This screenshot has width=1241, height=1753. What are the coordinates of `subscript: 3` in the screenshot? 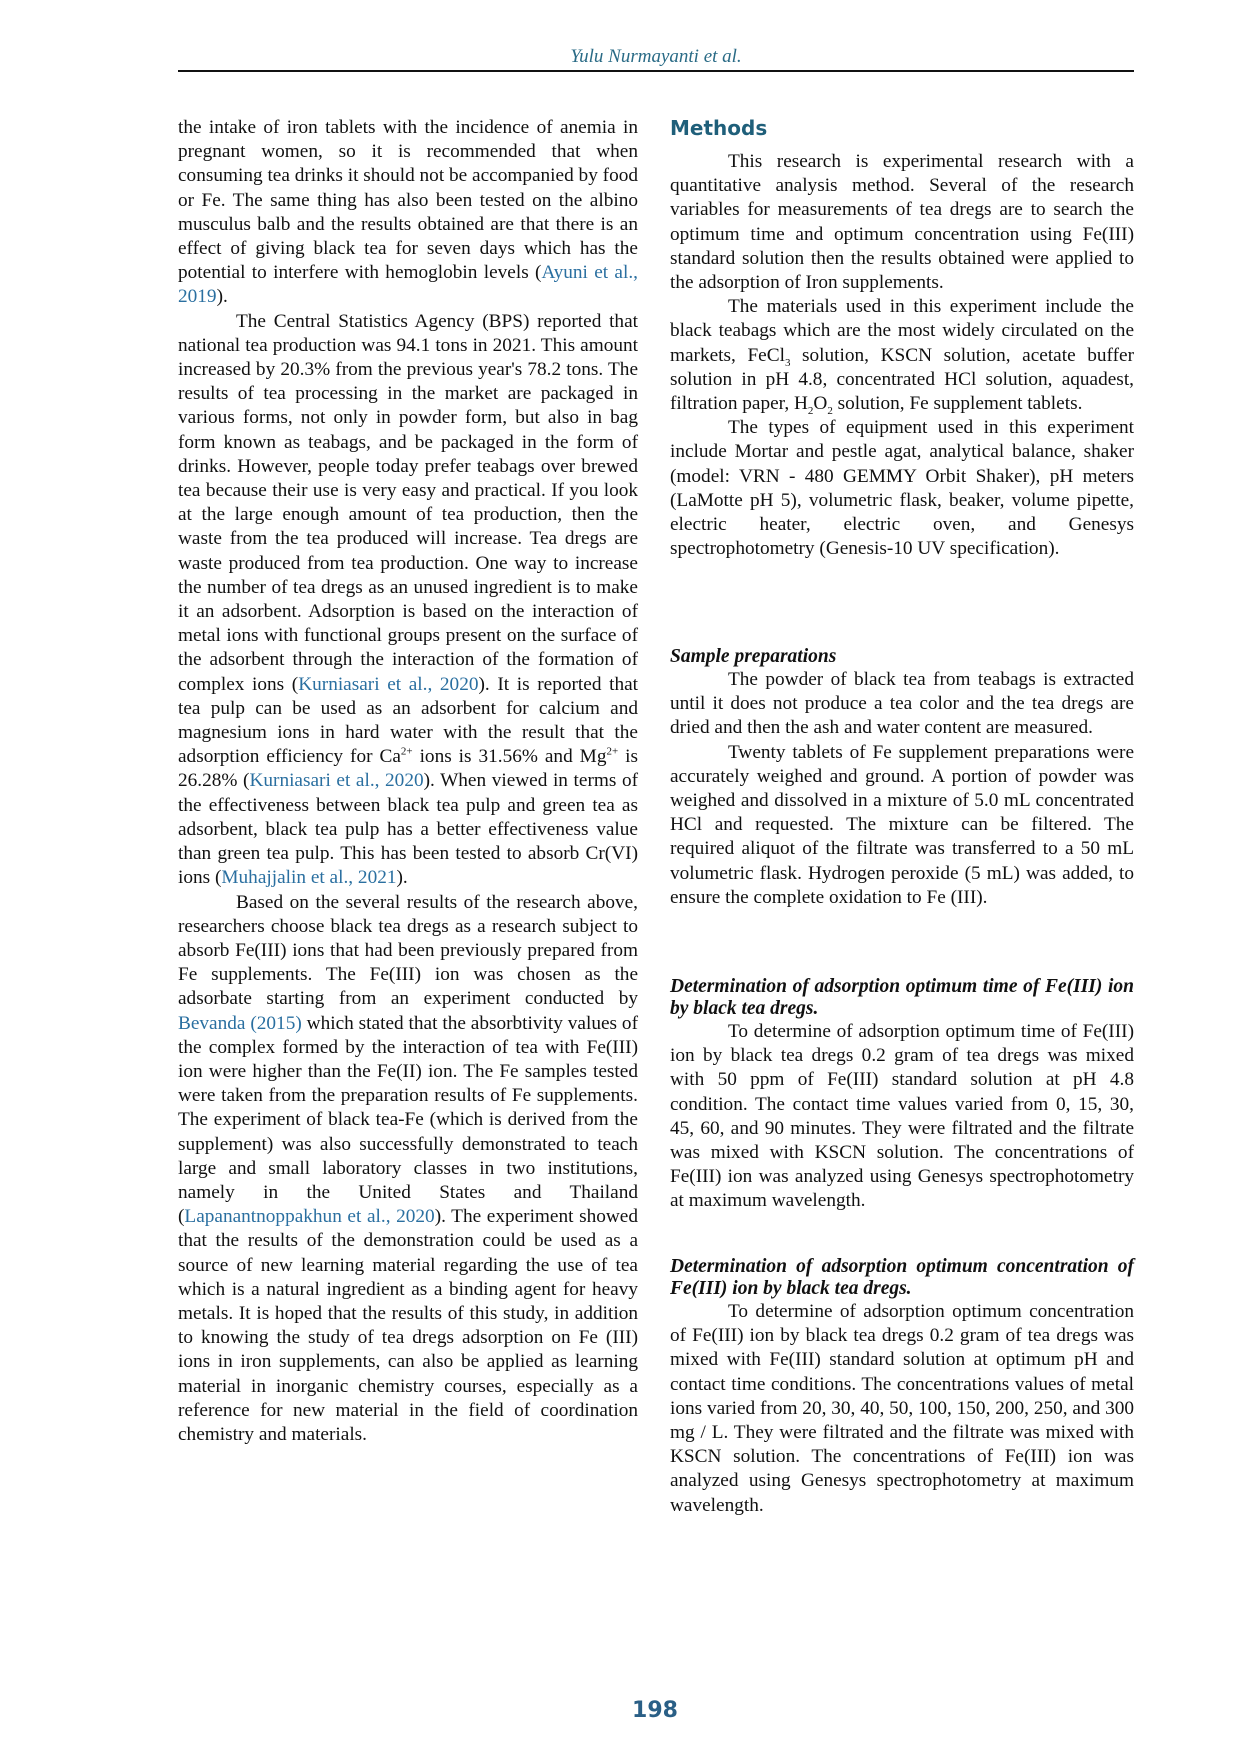 It's located at (787, 362).